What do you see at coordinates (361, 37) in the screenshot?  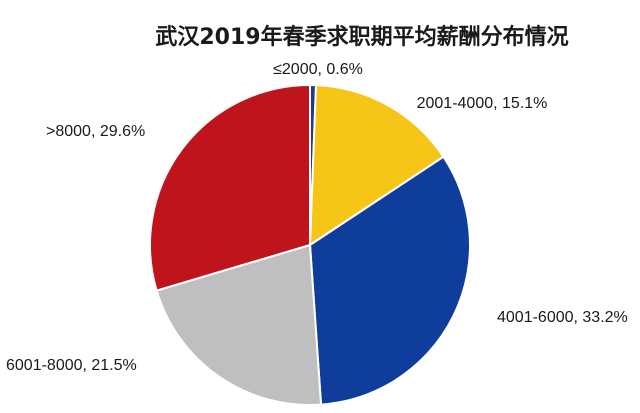 I see `chart-title: 武汉2019年春季求职期平均薪酬分布情况` at bounding box center [361, 37].